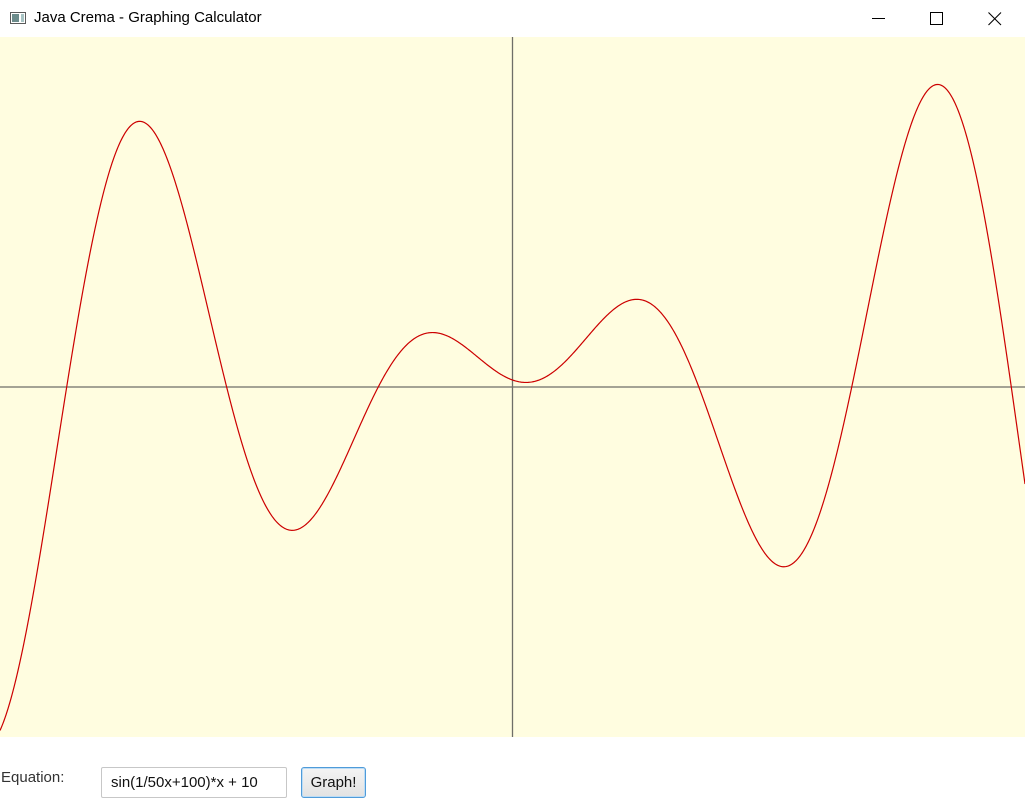 Image resolution: width=1025 pixels, height=804 pixels. Describe the element at coordinates (194, 782) in the screenshot. I see `equation-input` at that location.